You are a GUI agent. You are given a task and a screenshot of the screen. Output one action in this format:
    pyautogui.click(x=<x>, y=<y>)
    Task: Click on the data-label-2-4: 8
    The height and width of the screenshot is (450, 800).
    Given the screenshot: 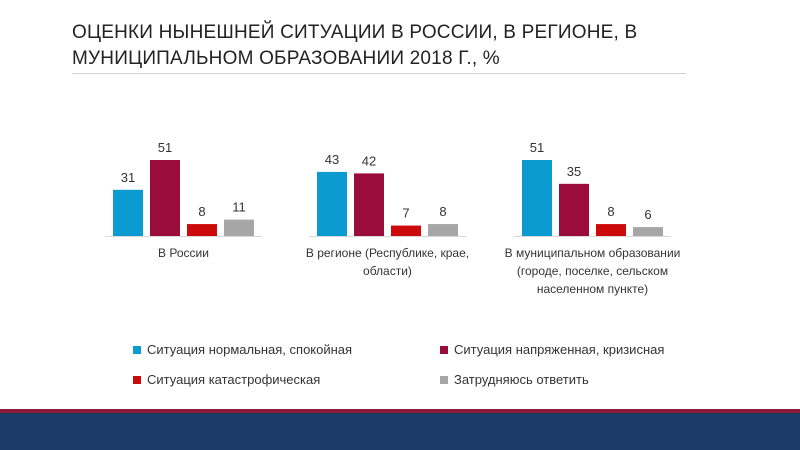 What is the action you would take?
    pyautogui.click(x=442, y=211)
    